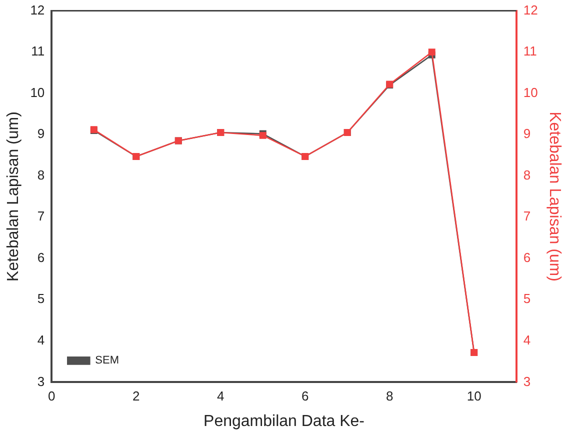  What do you see at coordinates (136, 396) in the screenshot?
I see `x-tick-label: 2` at bounding box center [136, 396].